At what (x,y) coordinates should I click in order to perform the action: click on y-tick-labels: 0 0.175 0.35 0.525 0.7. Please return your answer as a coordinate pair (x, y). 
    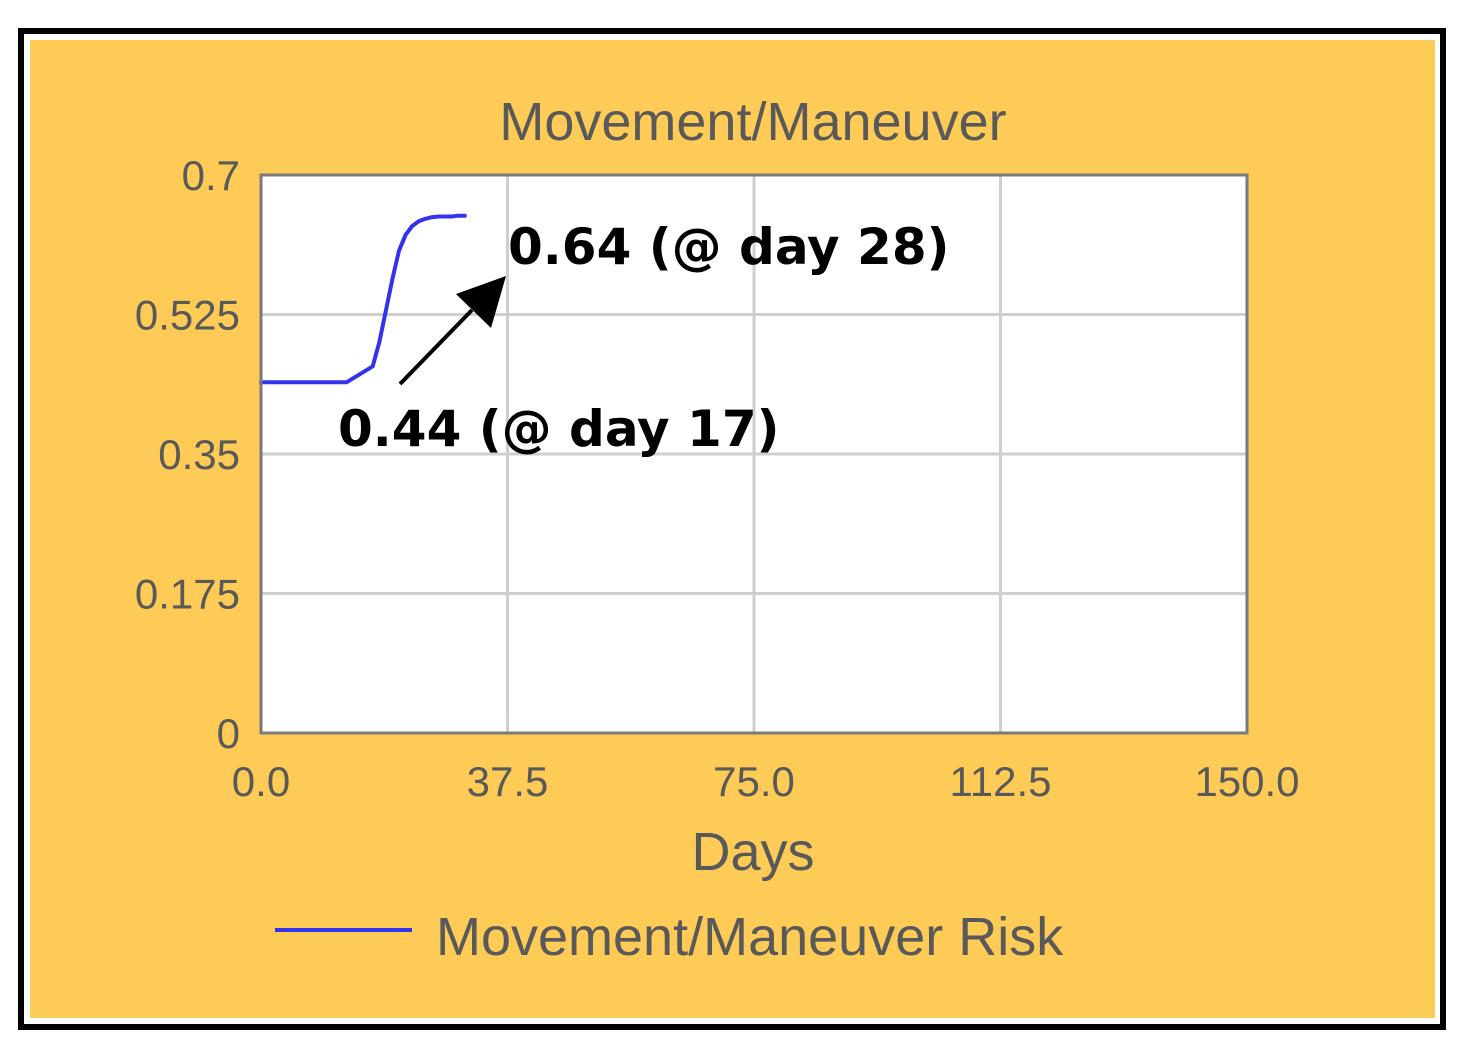
    Looking at the image, I should click on (187, 454).